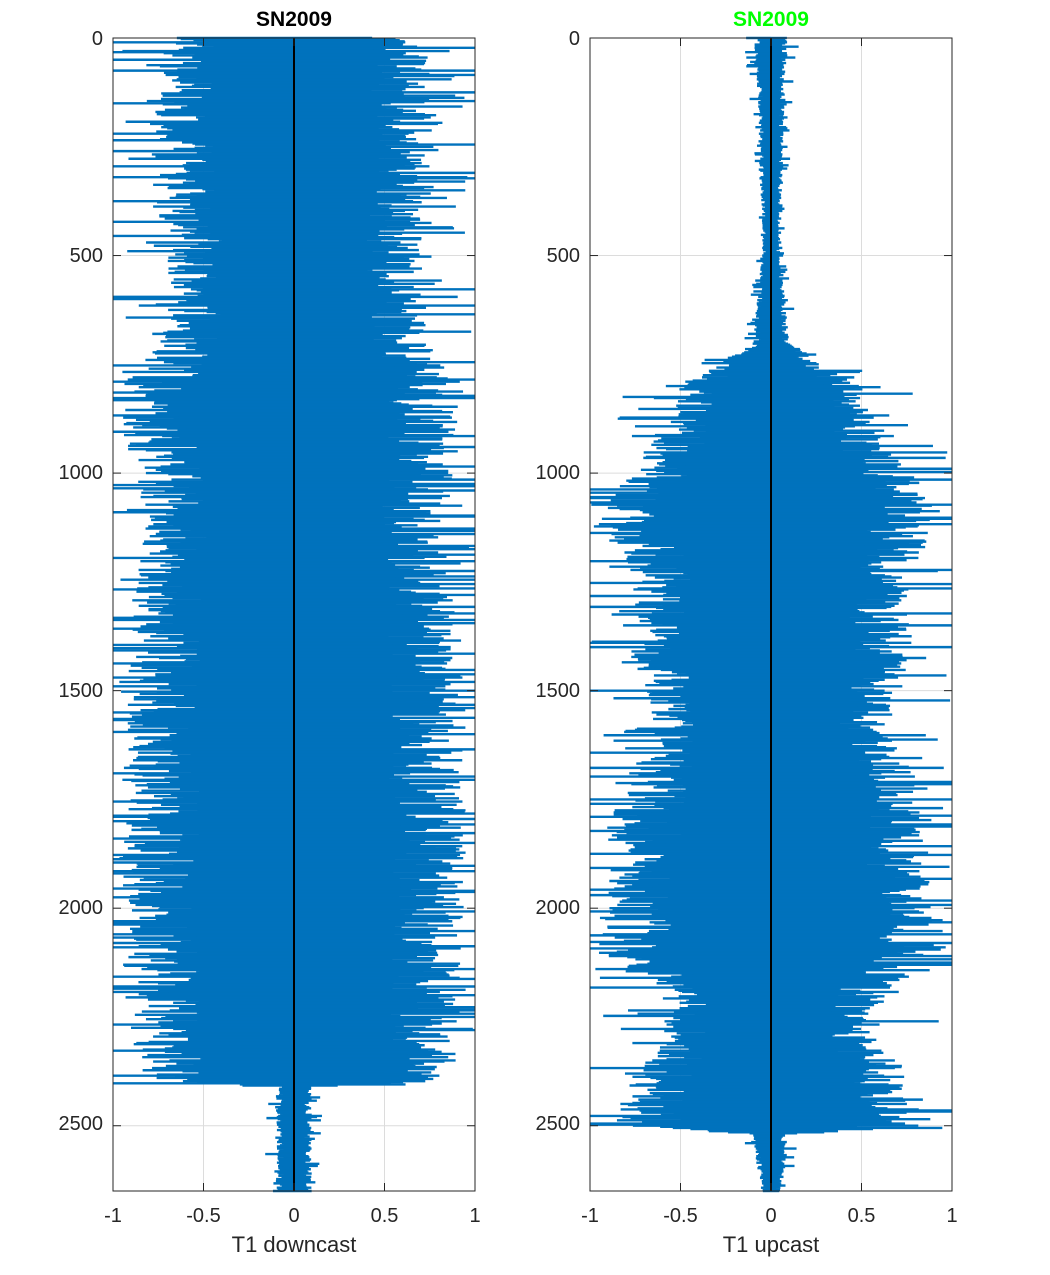  What do you see at coordinates (294, 1244) in the screenshot?
I see `left-x-axis-label: T1 downcast` at bounding box center [294, 1244].